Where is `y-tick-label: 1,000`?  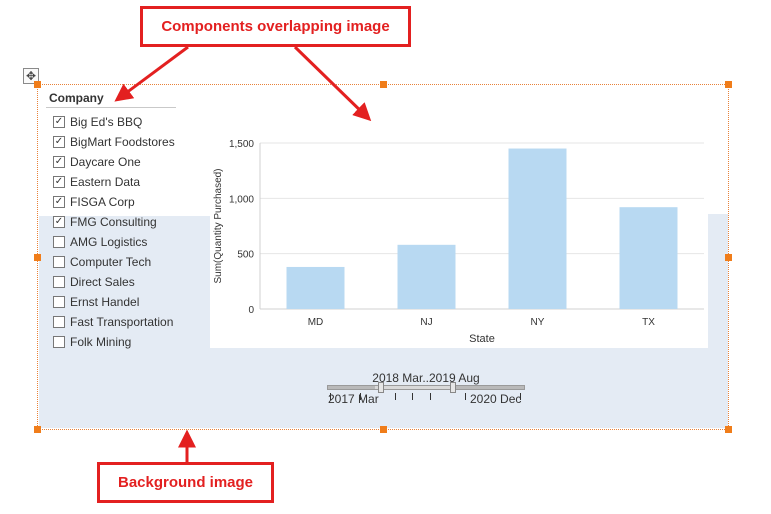
y-tick-label: 1,000 is located at coordinates (241, 199).